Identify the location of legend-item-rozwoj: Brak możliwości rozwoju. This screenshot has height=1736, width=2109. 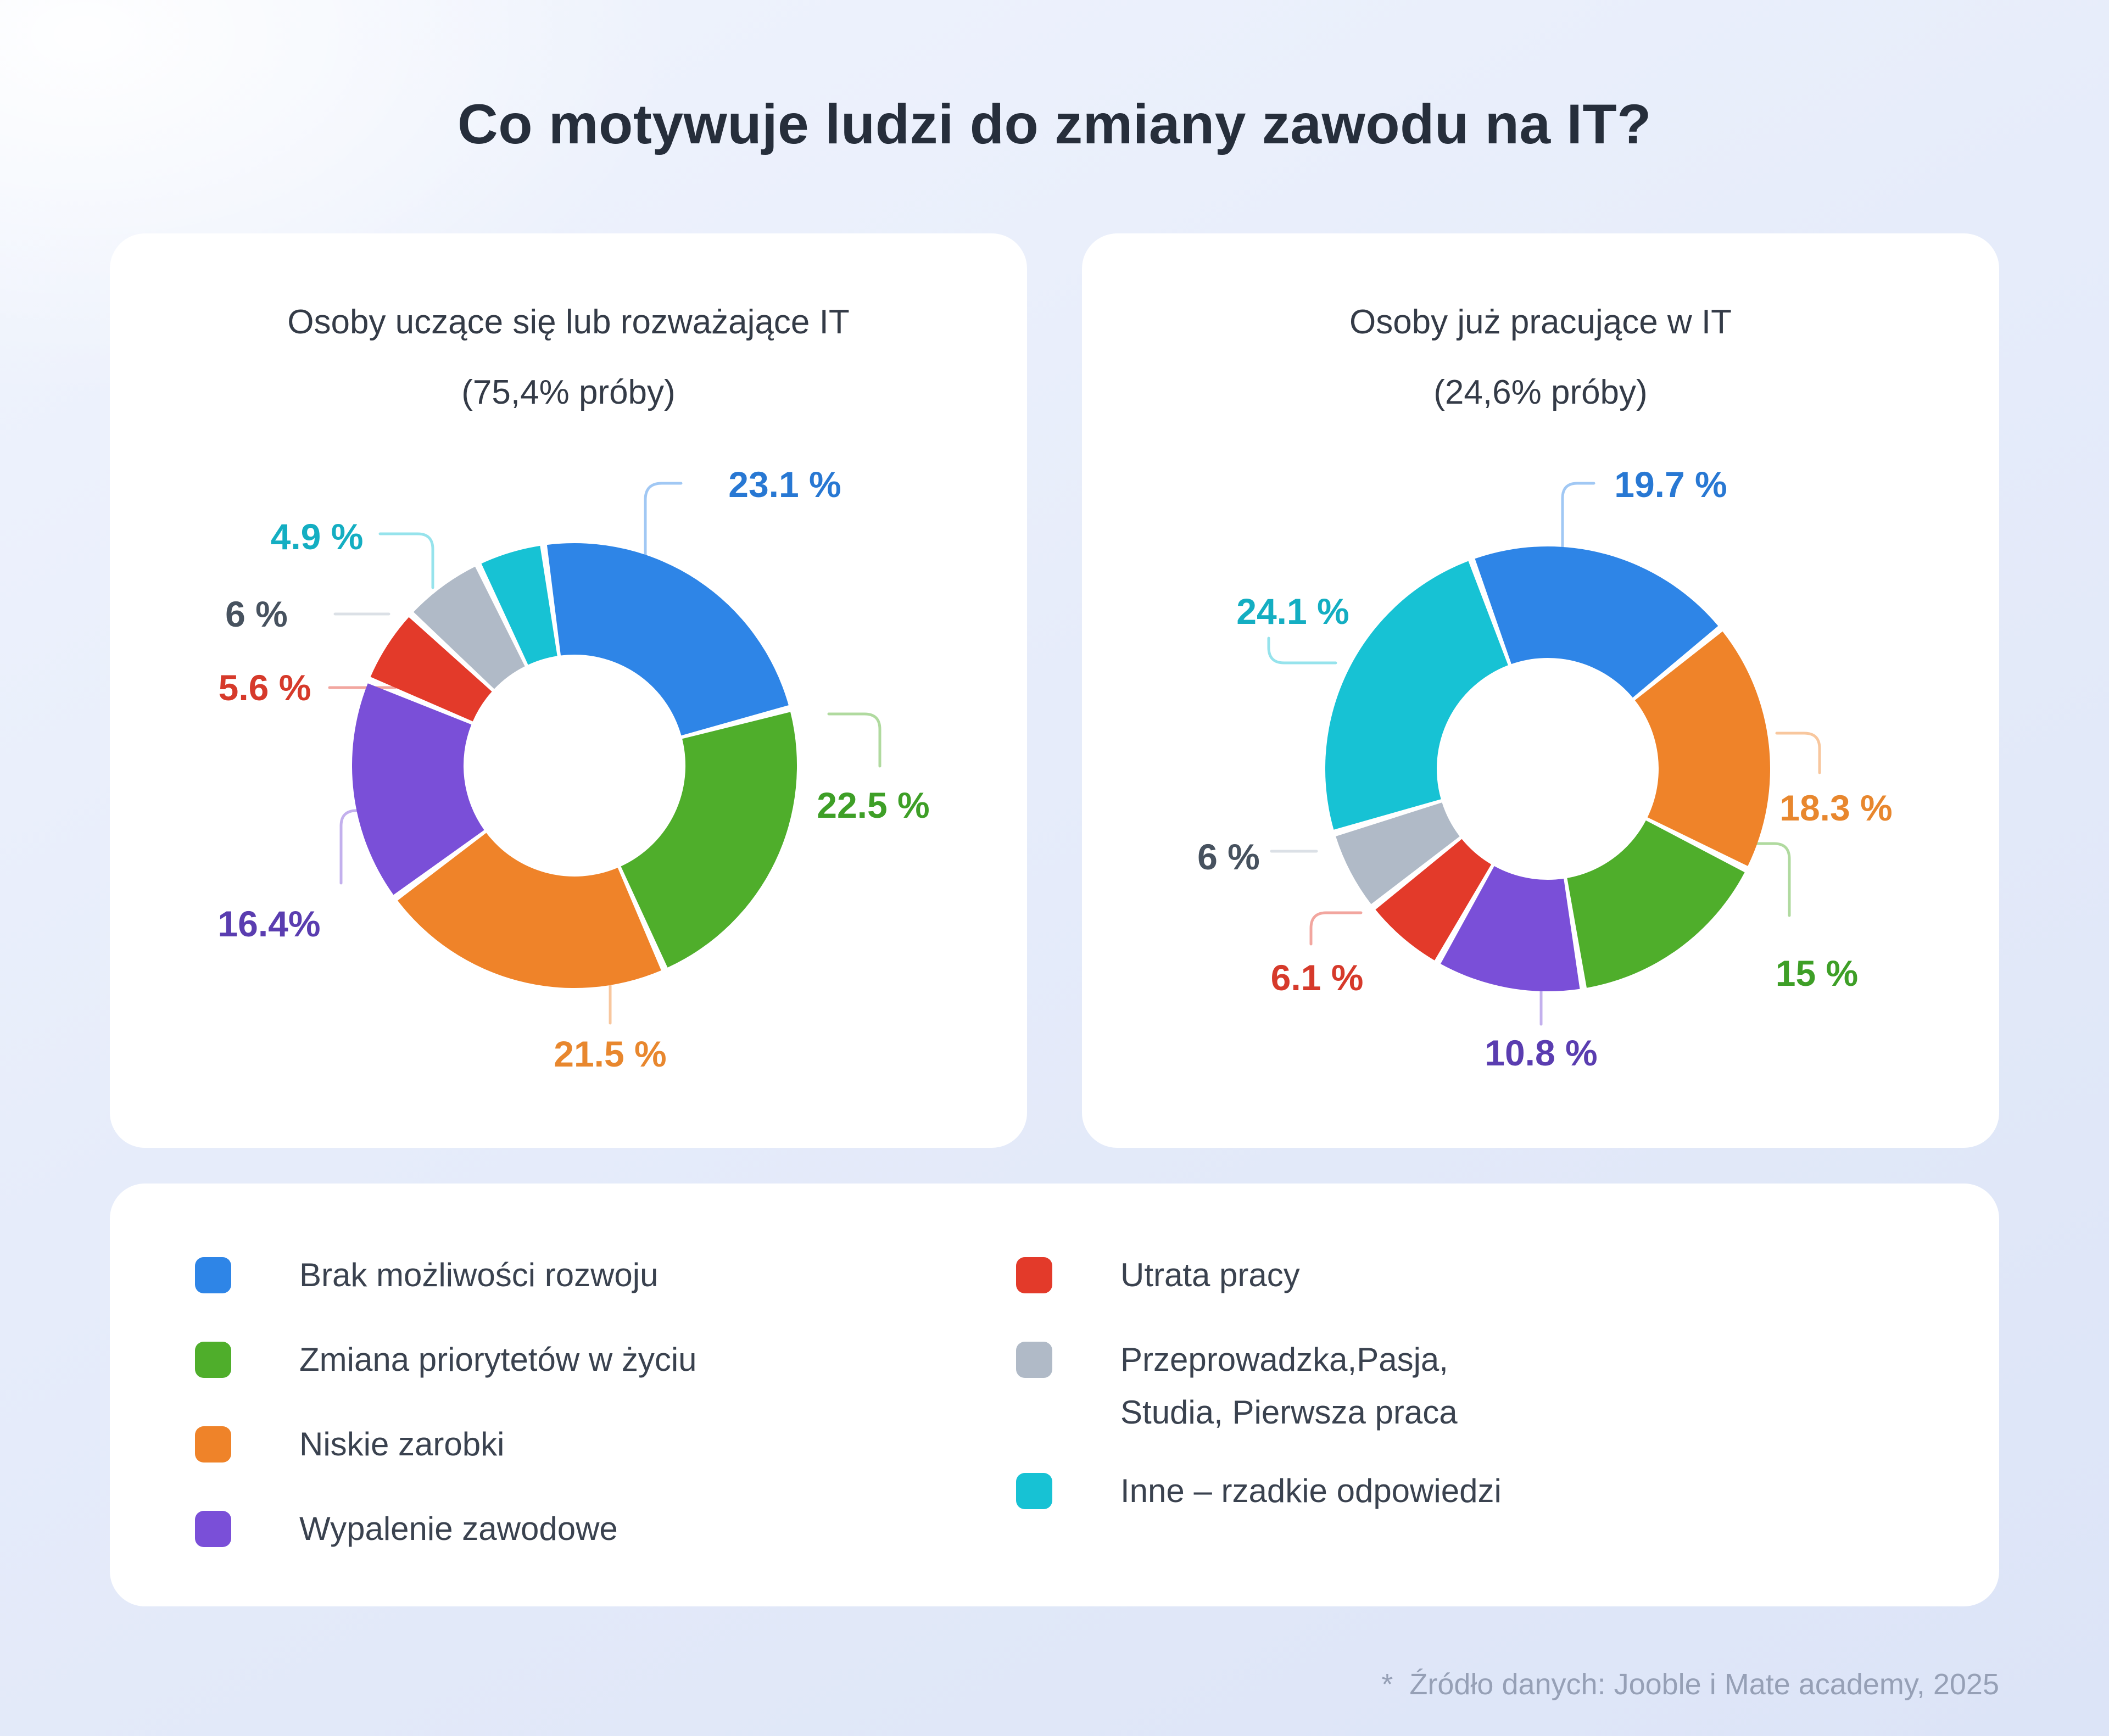
(427, 1275).